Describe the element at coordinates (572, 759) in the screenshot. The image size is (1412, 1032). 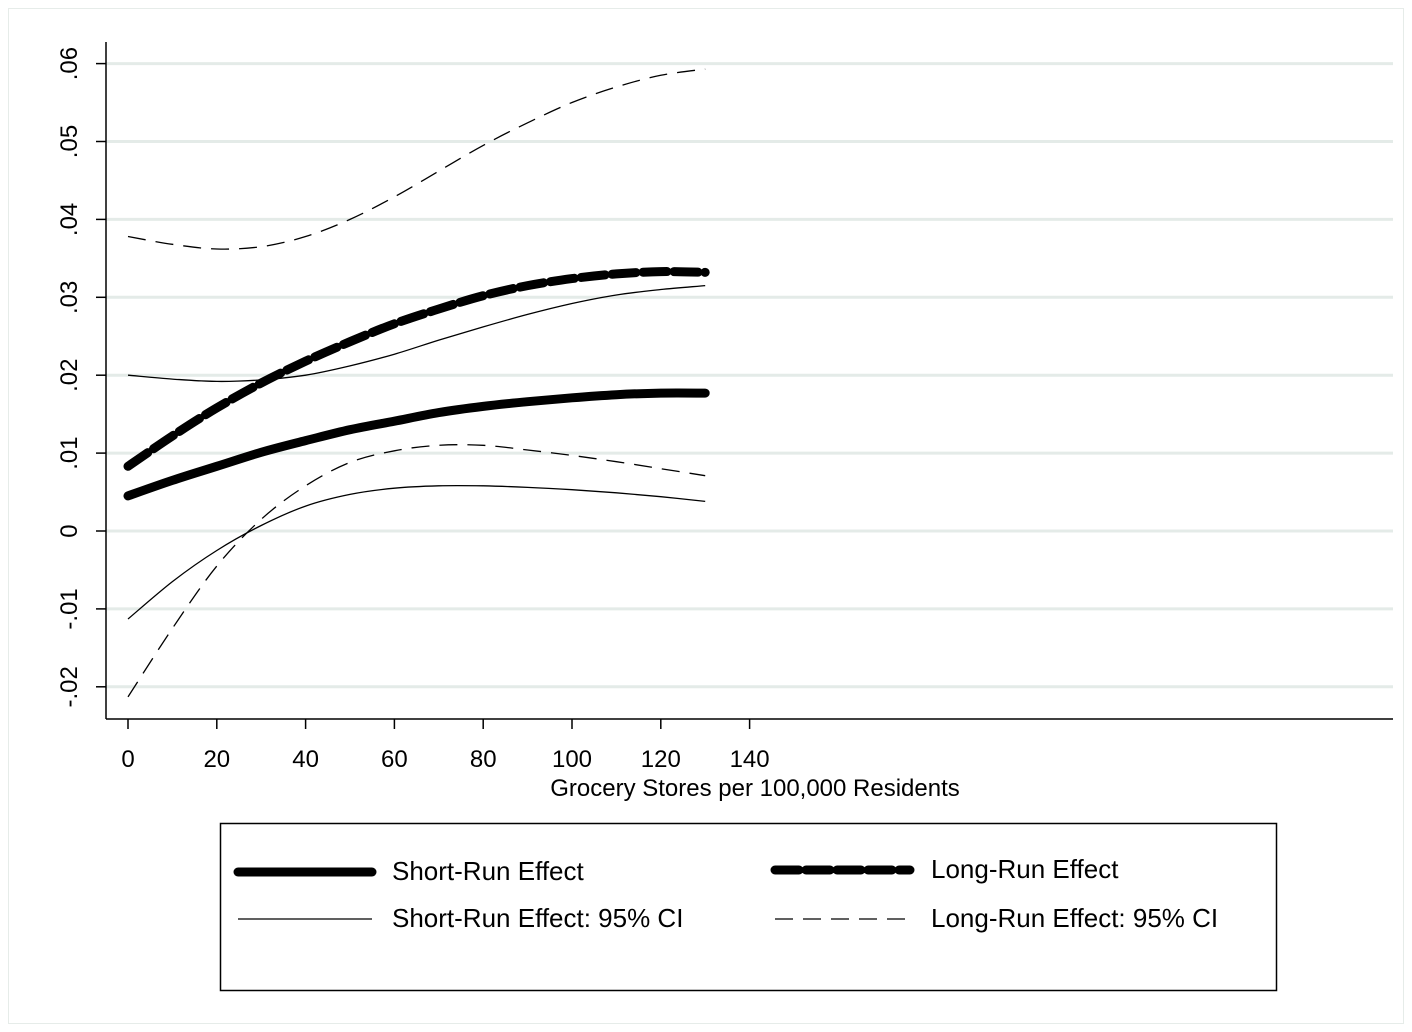
I see `x-tick-label: 100` at that location.